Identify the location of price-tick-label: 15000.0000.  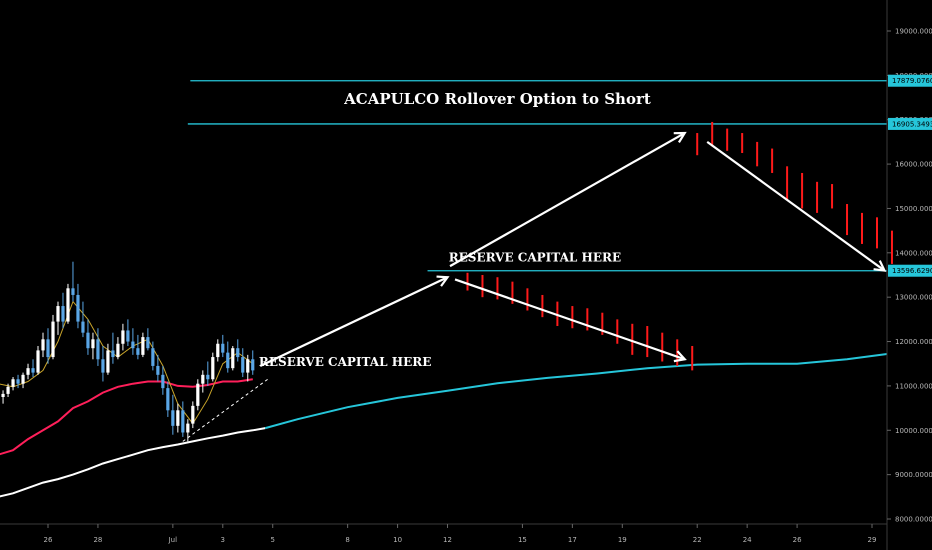
(913, 209).